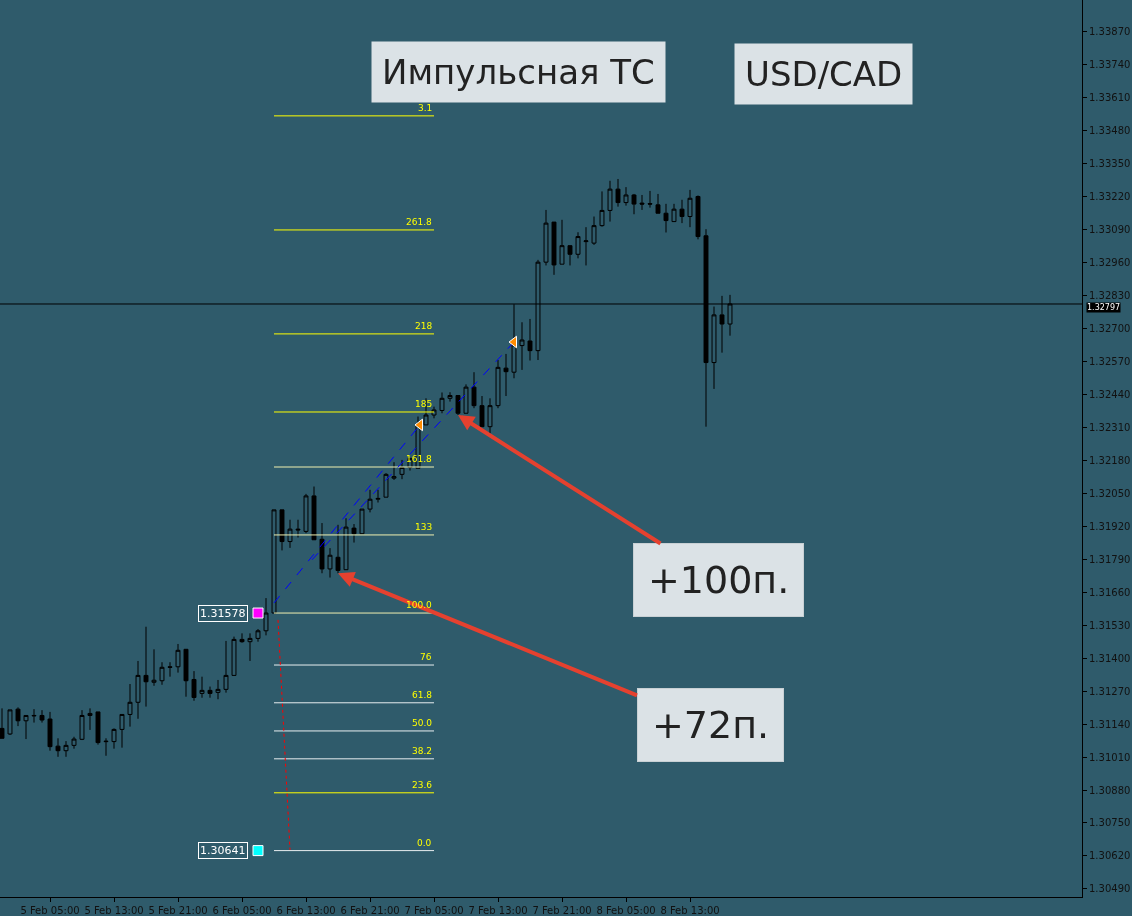 Image resolution: width=1132 pixels, height=916 pixels. I want to click on y-tick-label: 1.31400, so click(1110, 658).